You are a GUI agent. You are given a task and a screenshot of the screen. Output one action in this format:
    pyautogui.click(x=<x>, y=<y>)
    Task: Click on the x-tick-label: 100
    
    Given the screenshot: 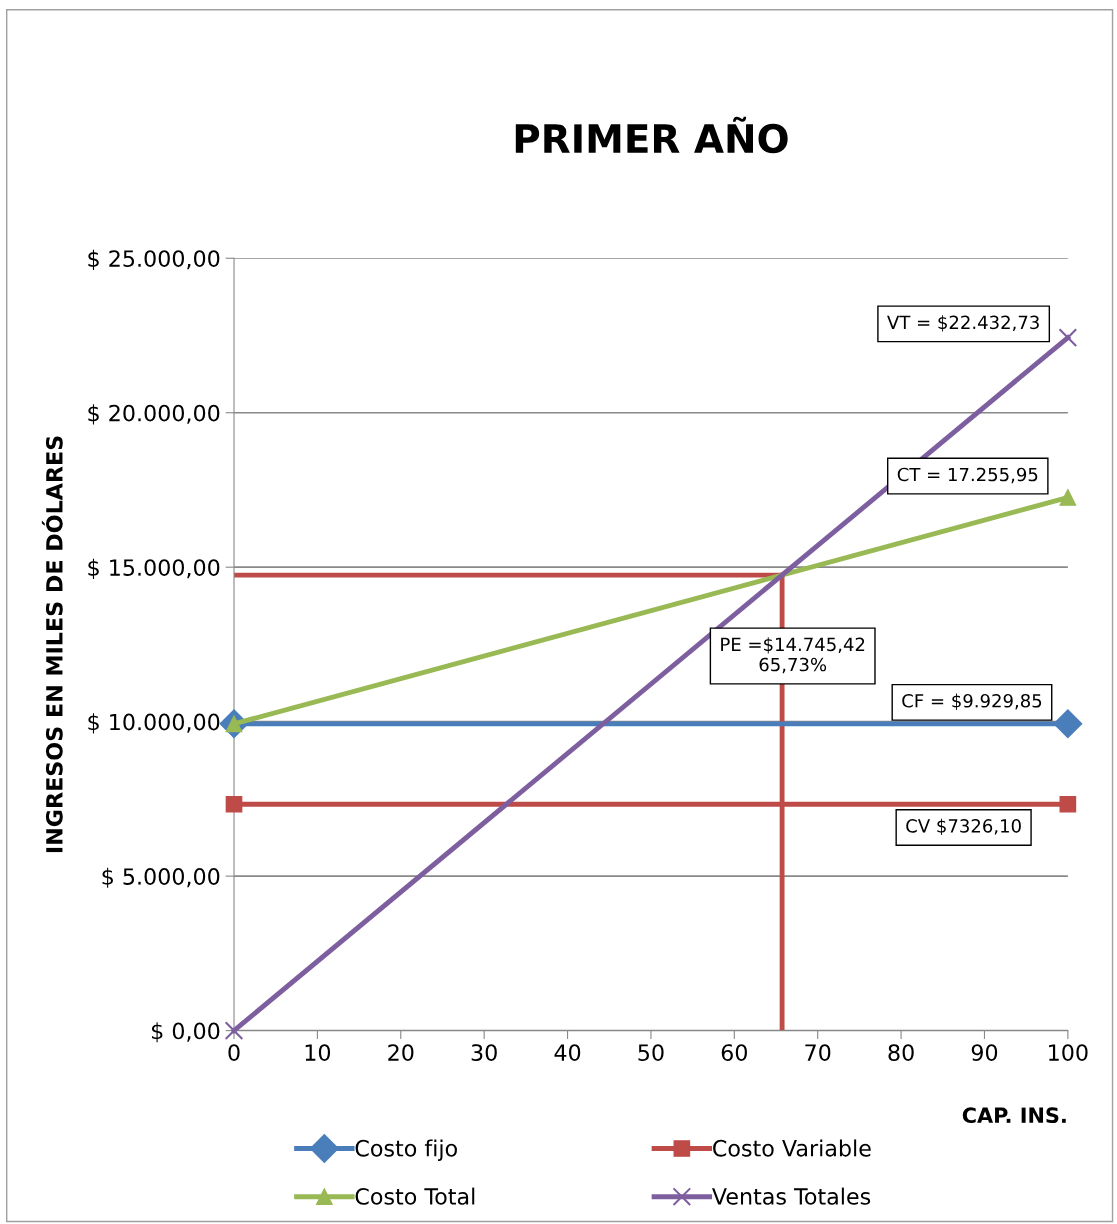 What is the action you would take?
    pyautogui.click(x=1068, y=1052)
    